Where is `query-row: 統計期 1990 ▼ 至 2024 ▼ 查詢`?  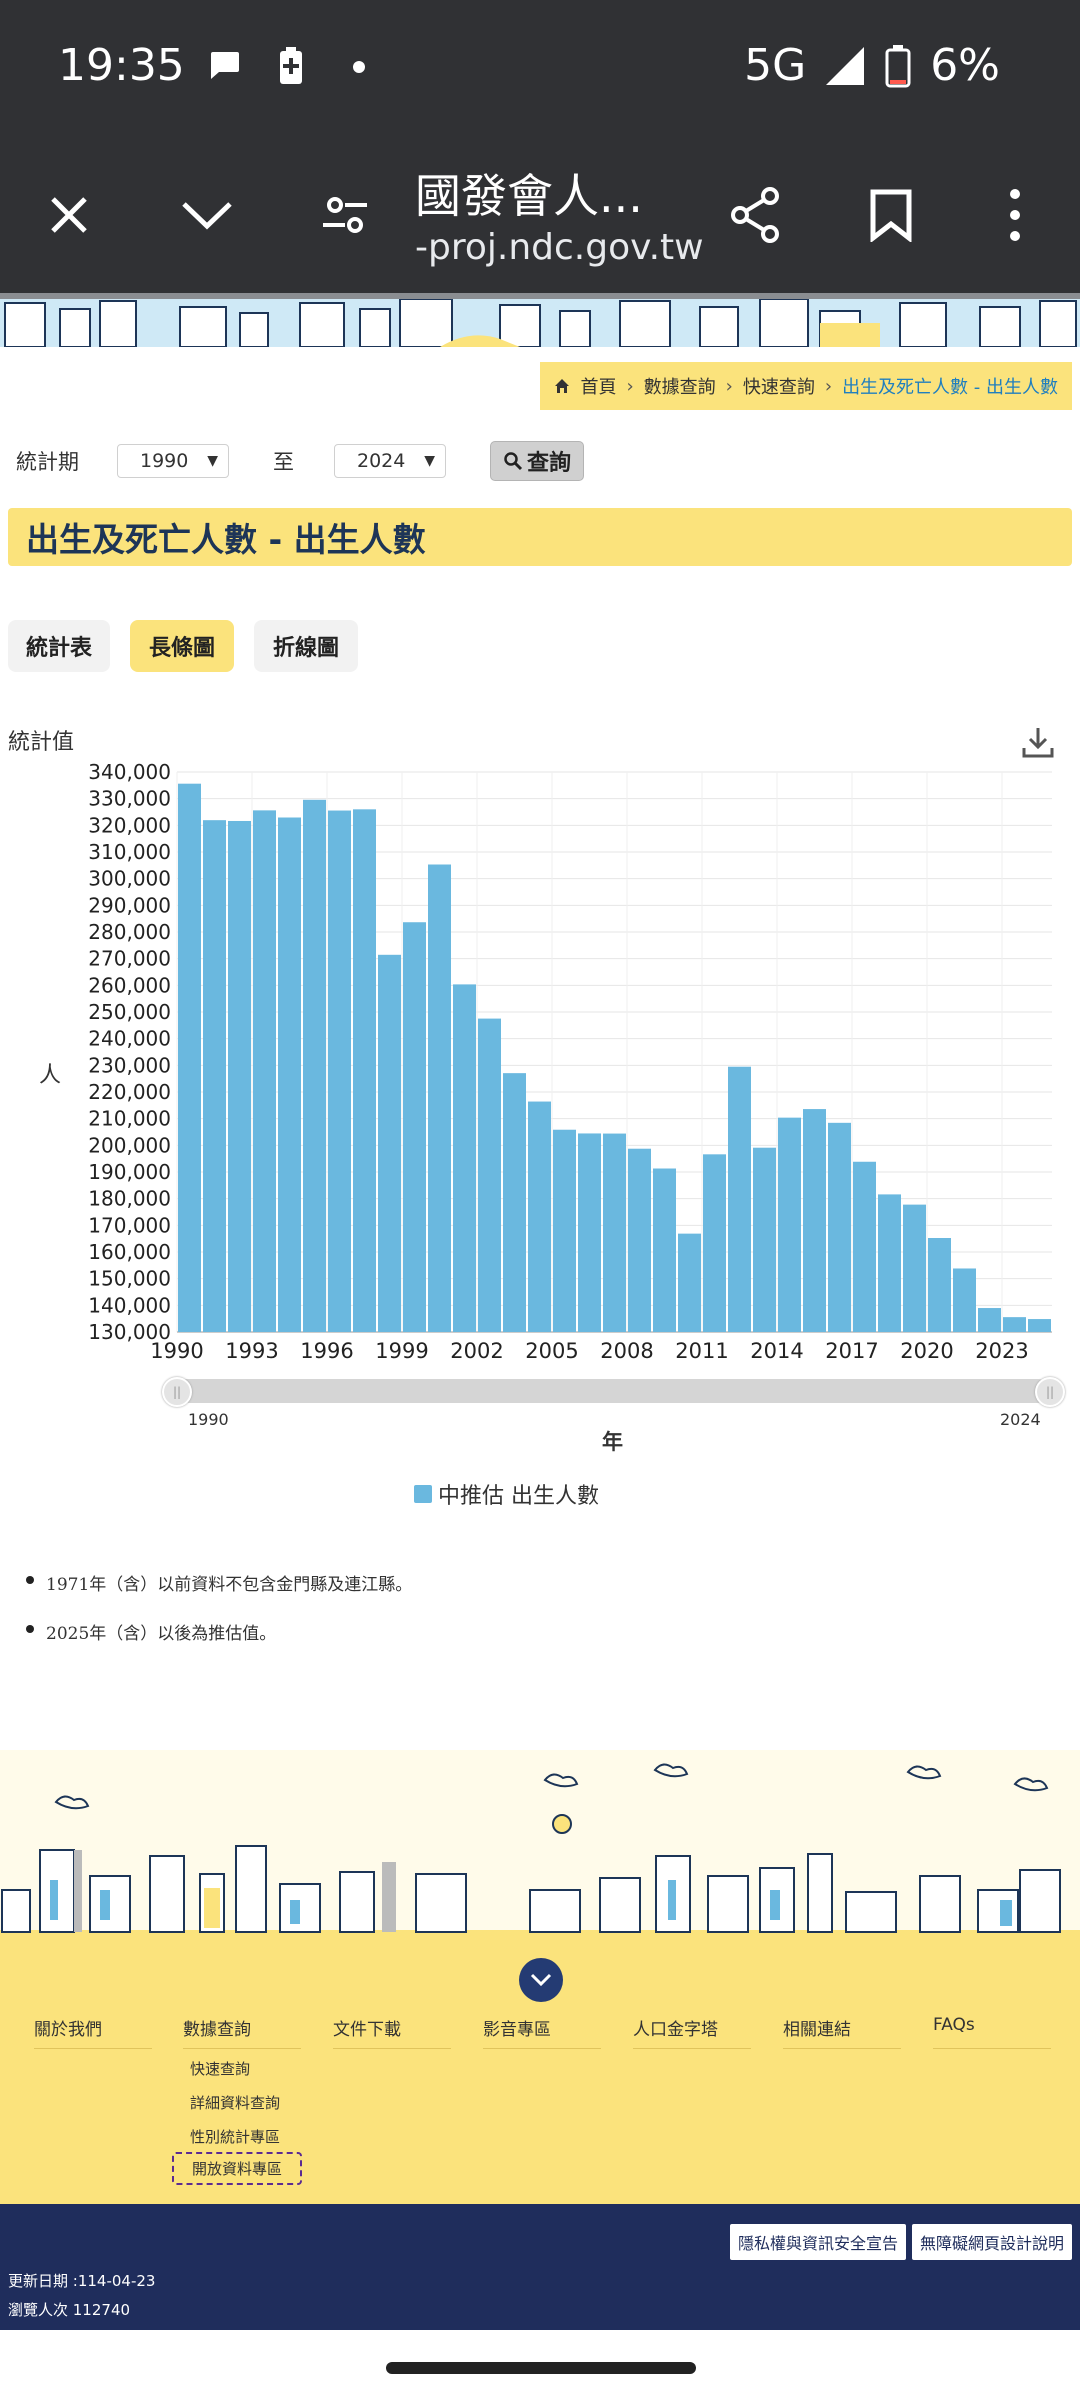
query-row: 統計期 1990 ▼ 至 2024 ▼ 查詢 is located at coordinates (294, 461).